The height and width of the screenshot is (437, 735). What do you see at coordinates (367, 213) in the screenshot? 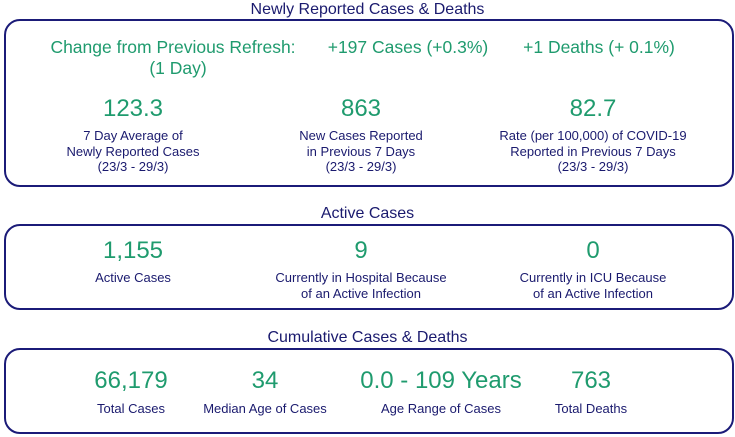
I see `active-cases-heading: Active Cases` at bounding box center [367, 213].